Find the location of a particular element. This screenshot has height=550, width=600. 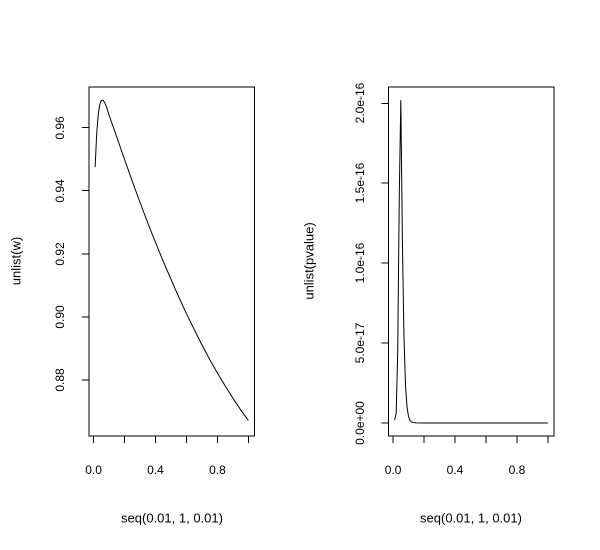

x-axis-title-right: seq(0.01, 1, 0.01) is located at coordinates (471, 518).